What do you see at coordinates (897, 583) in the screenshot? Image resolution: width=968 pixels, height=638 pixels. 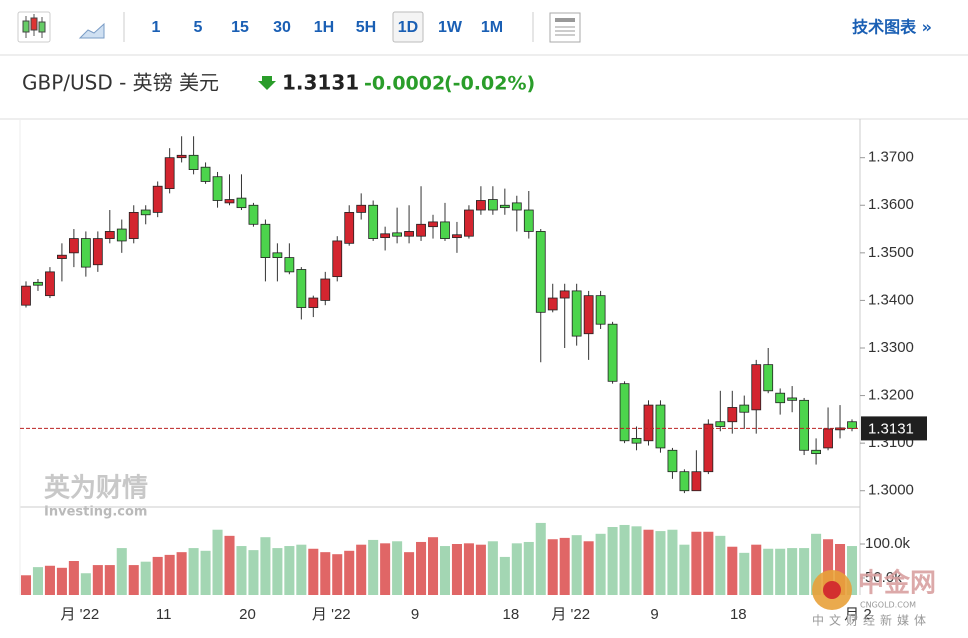 I see `site-watermark: 中金网` at bounding box center [897, 583].